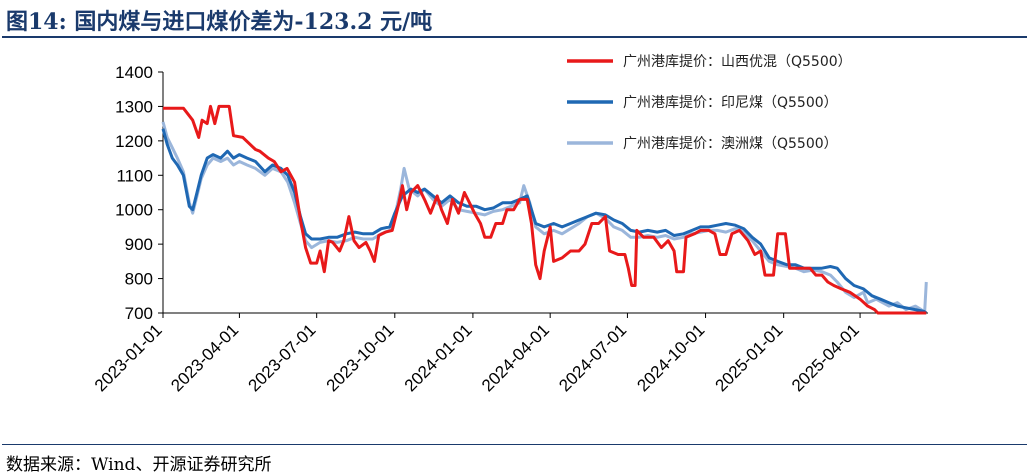 This screenshot has height=476, width=1029. Describe the element at coordinates (730, 144) in the screenshot. I see `legend-label-2: 广州港库提价：澳洲煤（Q5500）` at that location.